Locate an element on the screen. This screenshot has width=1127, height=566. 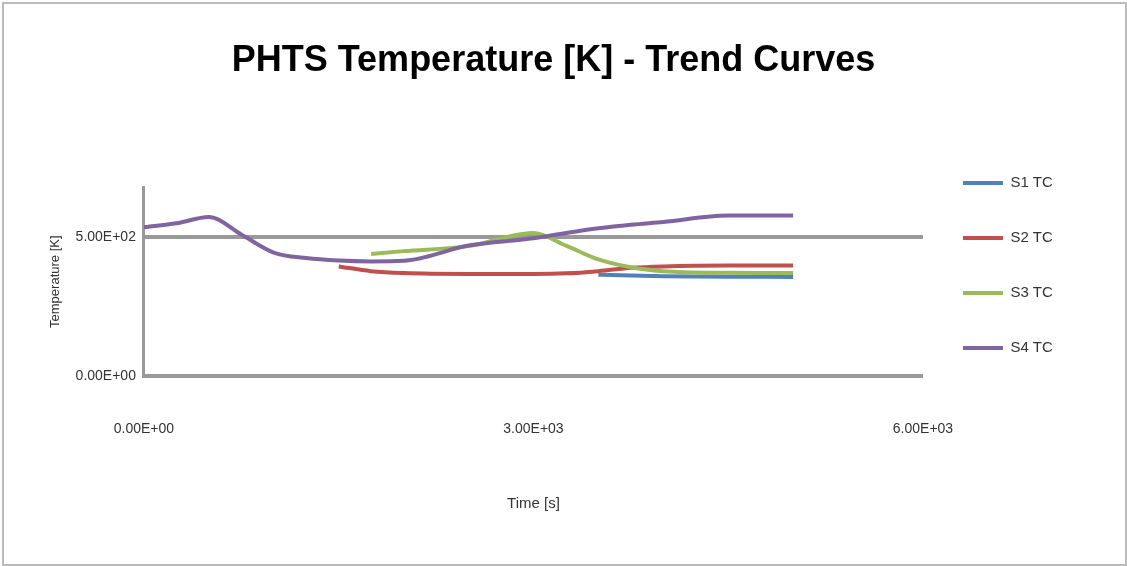
x-axis-title: Time [s] is located at coordinates (533, 503).